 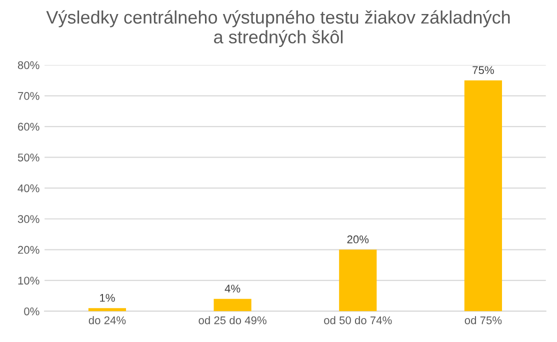 I want to click on y-tick-label: 0%, so click(x=32, y=311).